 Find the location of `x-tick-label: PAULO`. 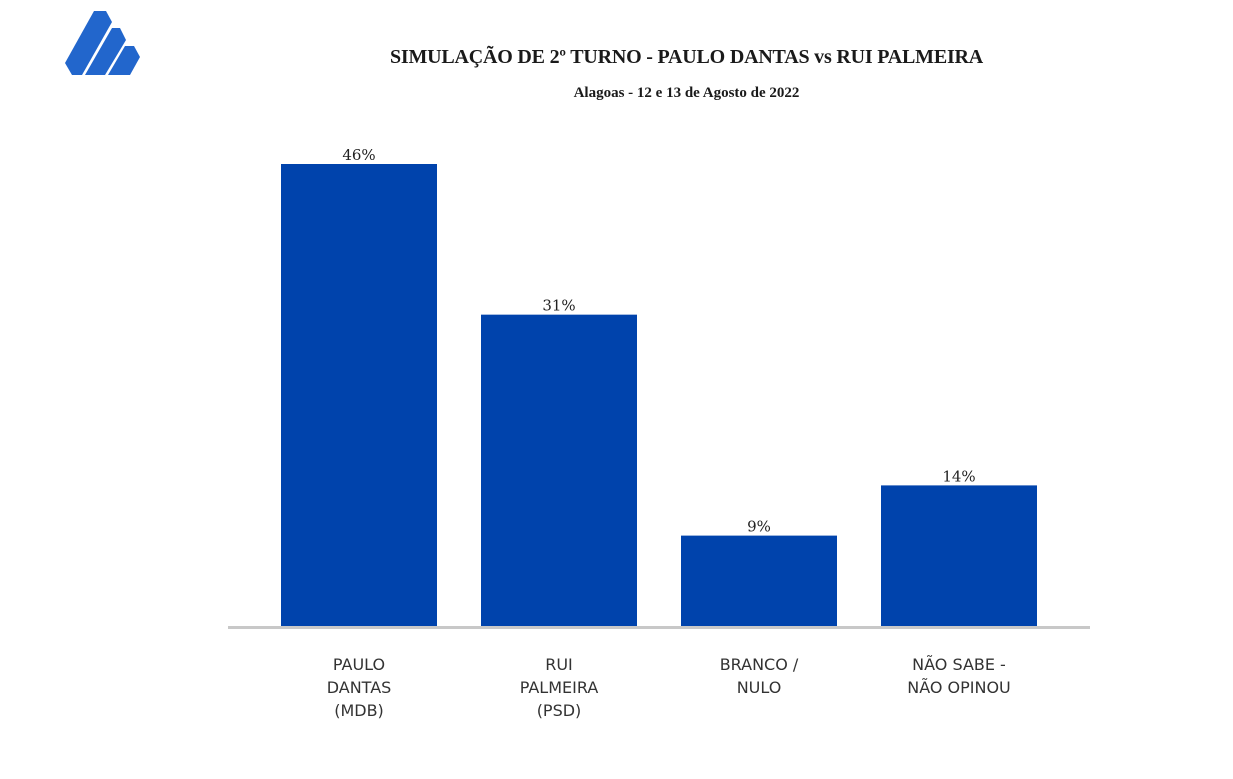

x-tick-label: PAULO is located at coordinates (359, 664).